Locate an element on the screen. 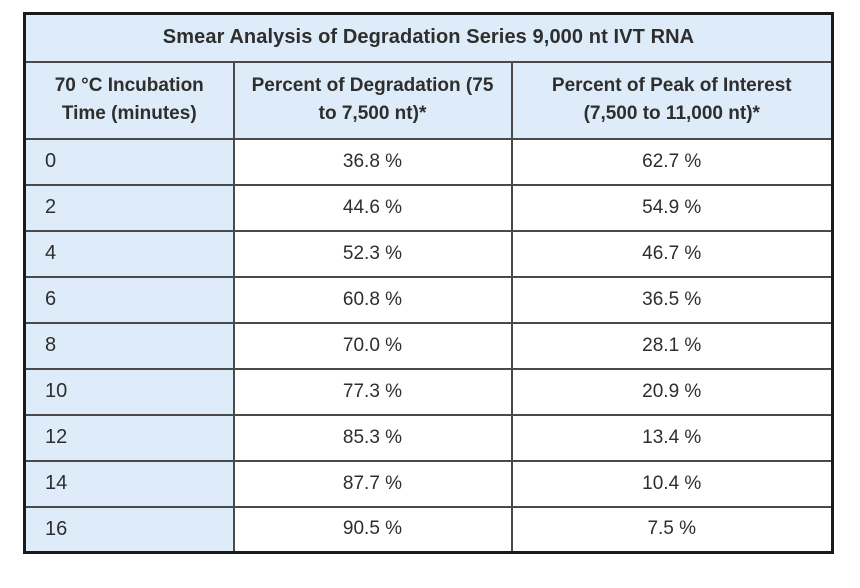  time-cell: 0 is located at coordinates (129, 161).